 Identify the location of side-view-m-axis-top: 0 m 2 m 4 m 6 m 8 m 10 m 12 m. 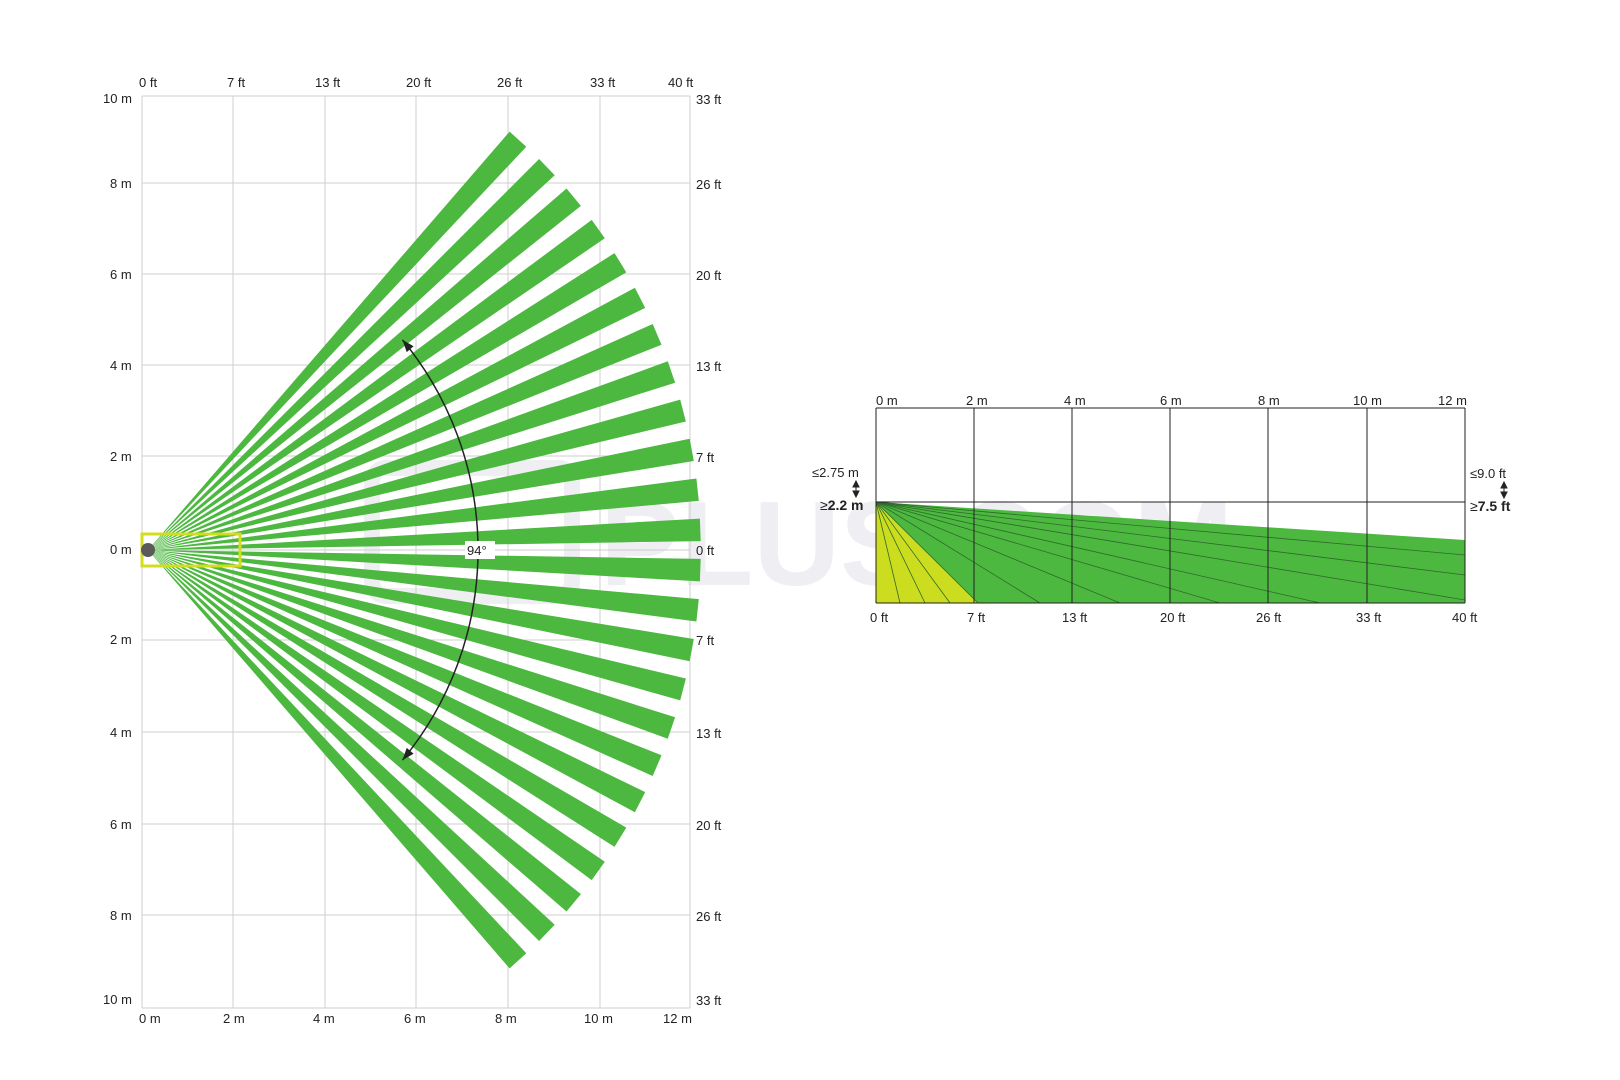
(1171, 400).